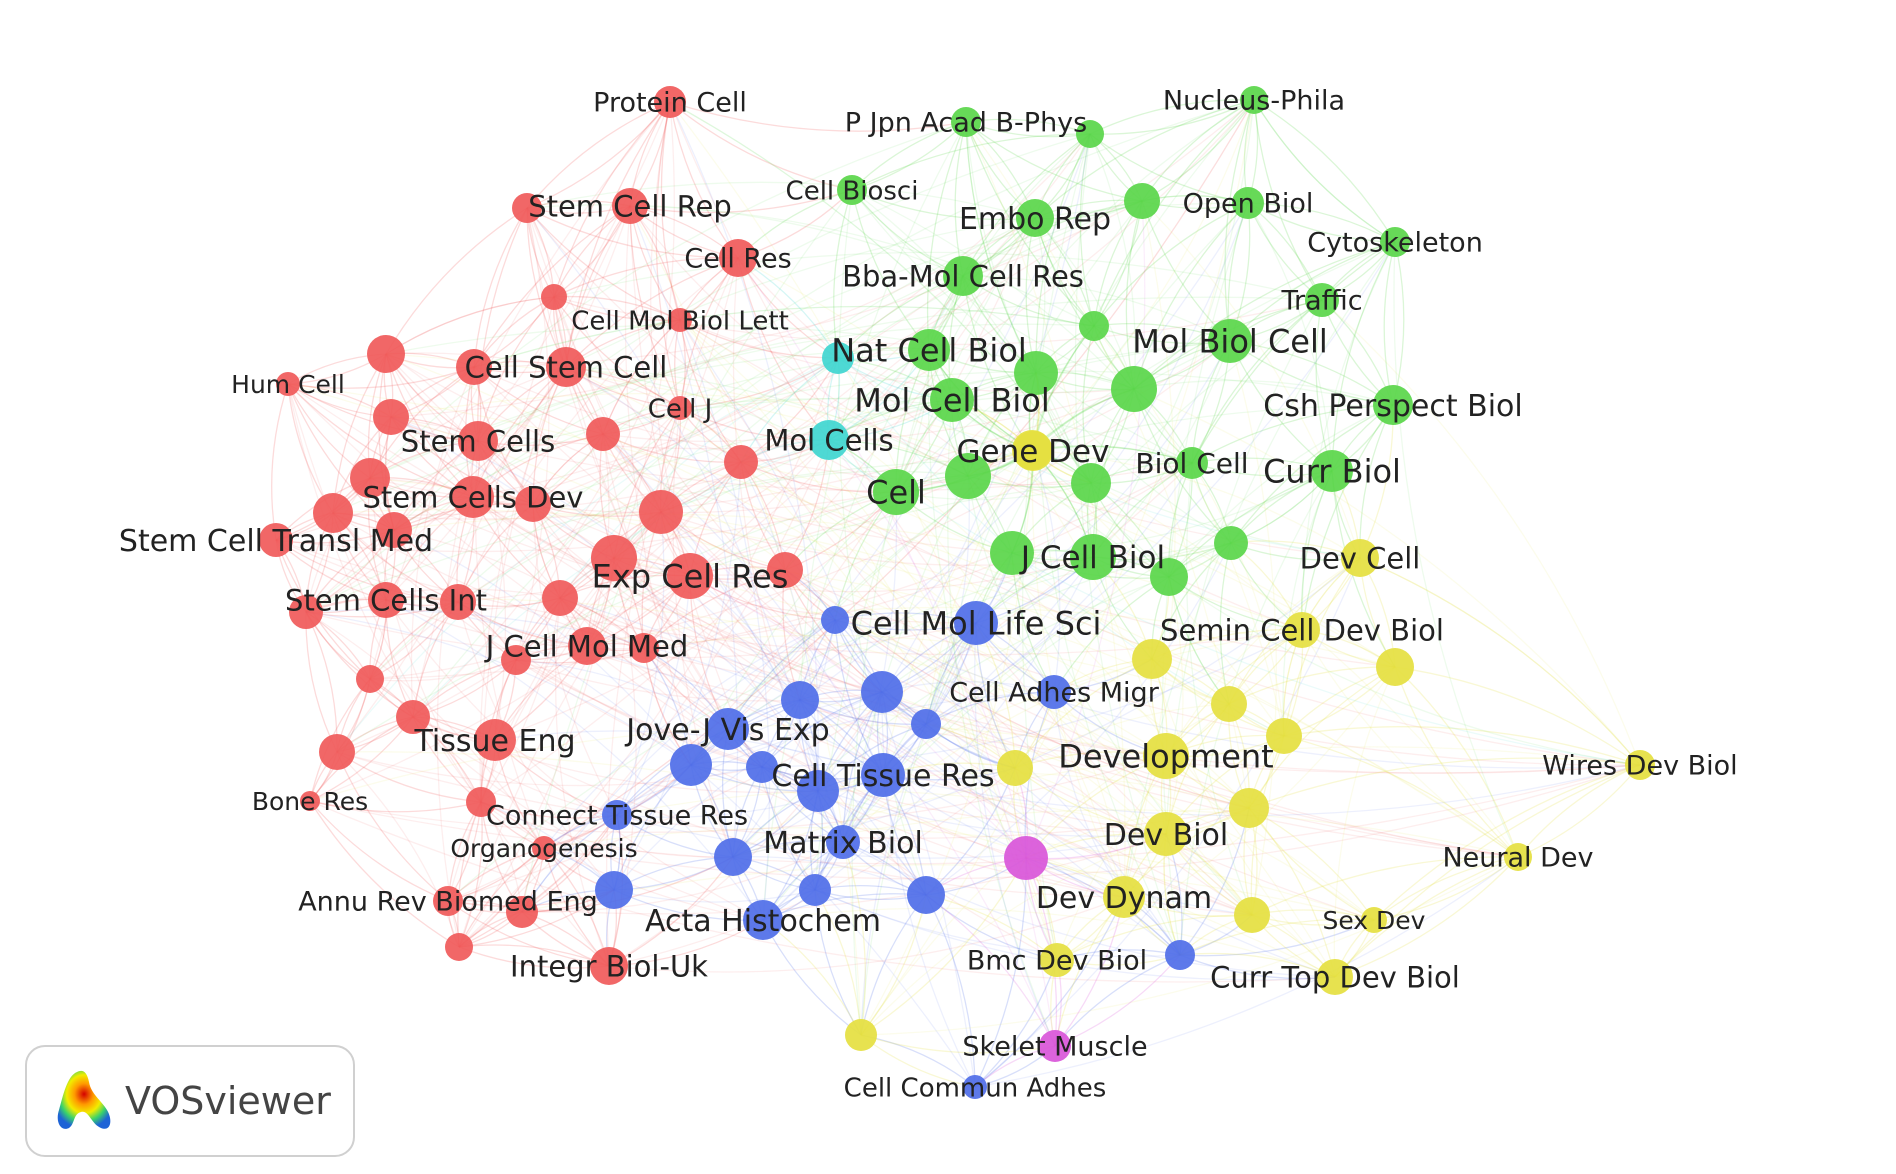  Describe the element at coordinates (566, 367) in the screenshot. I see `node-cell-stem-cell` at that location.